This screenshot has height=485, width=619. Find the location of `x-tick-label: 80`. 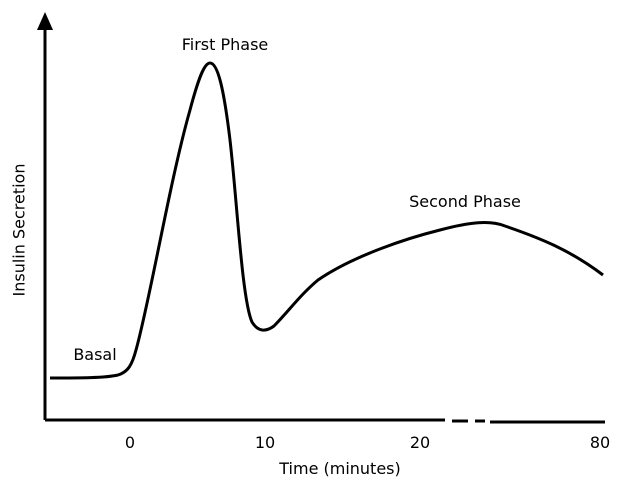

x-tick-label: 80 is located at coordinates (600, 442).